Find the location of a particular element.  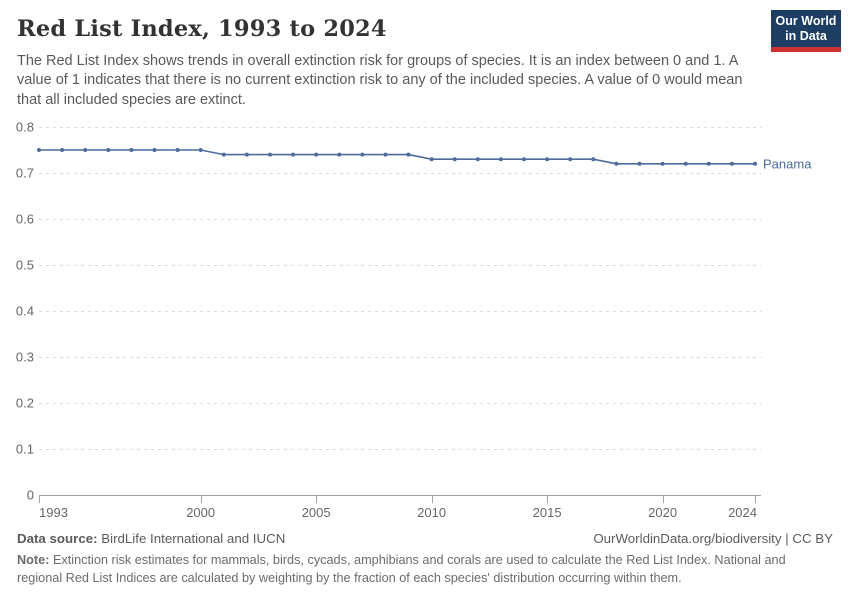

x-tick-label: 2020 is located at coordinates (662, 512).